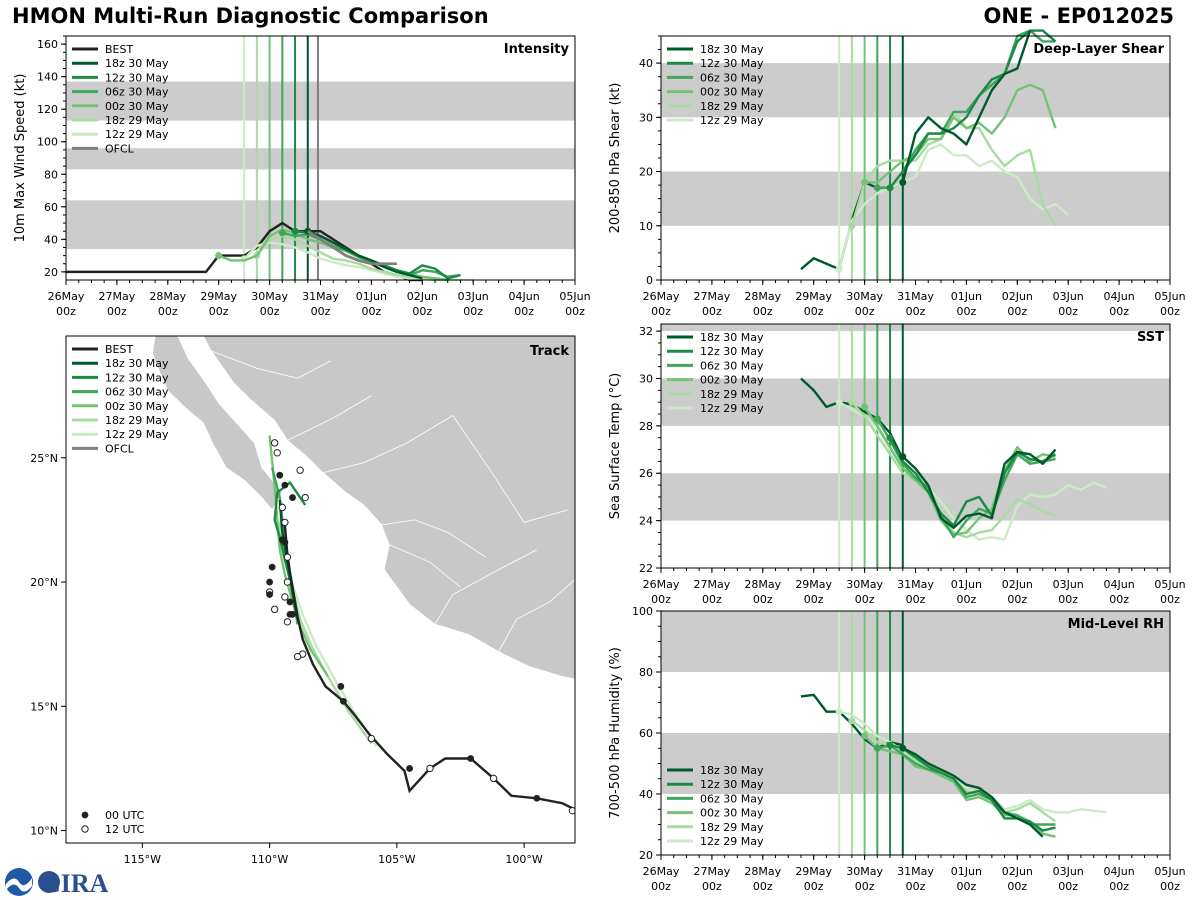 This screenshot has width=1200, height=900. Describe the element at coordinates (646, 733) in the screenshot. I see `rh-ytick-label: 60` at that location.